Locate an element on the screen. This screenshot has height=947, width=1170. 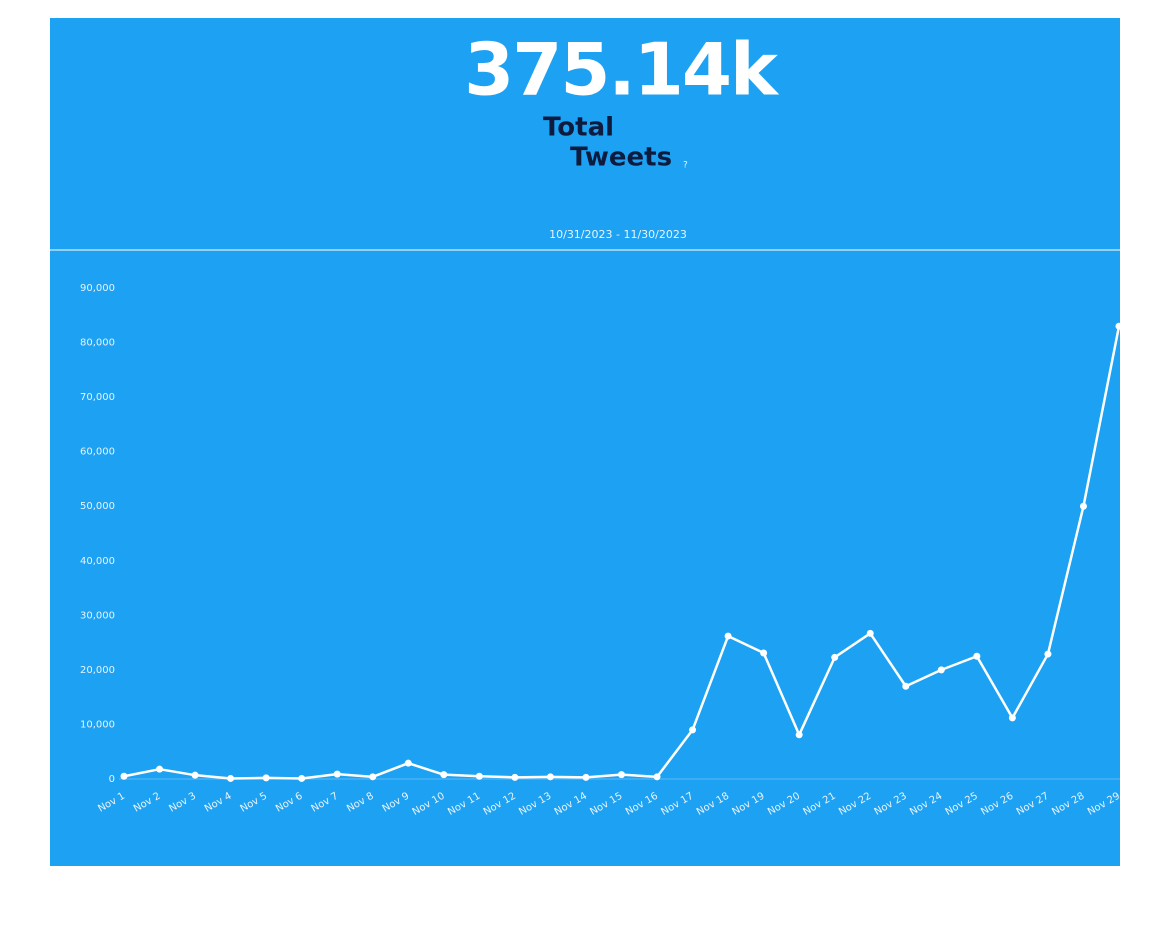
help-icon: ? is located at coordinates (685, 166).